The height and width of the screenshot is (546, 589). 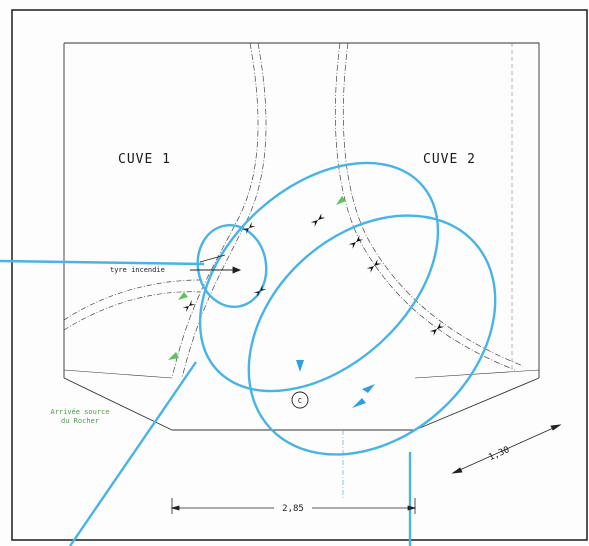 What do you see at coordinates (216, 264) in the screenshot?
I see `pipe-arrow` at bounding box center [216, 264].